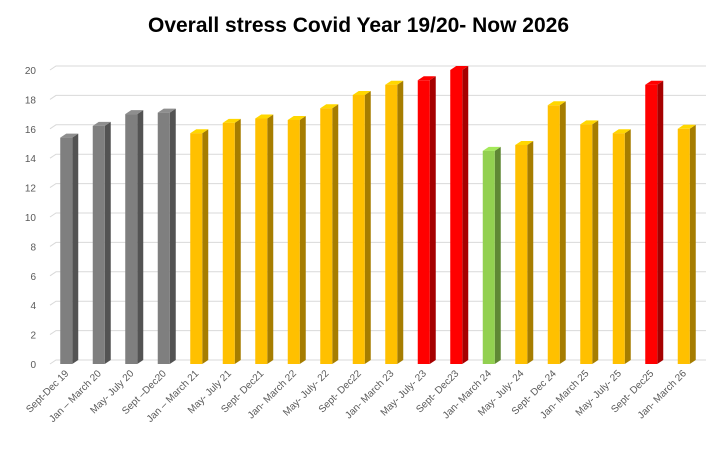  I want to click on y-tick-label: 14, so click(31, 159).